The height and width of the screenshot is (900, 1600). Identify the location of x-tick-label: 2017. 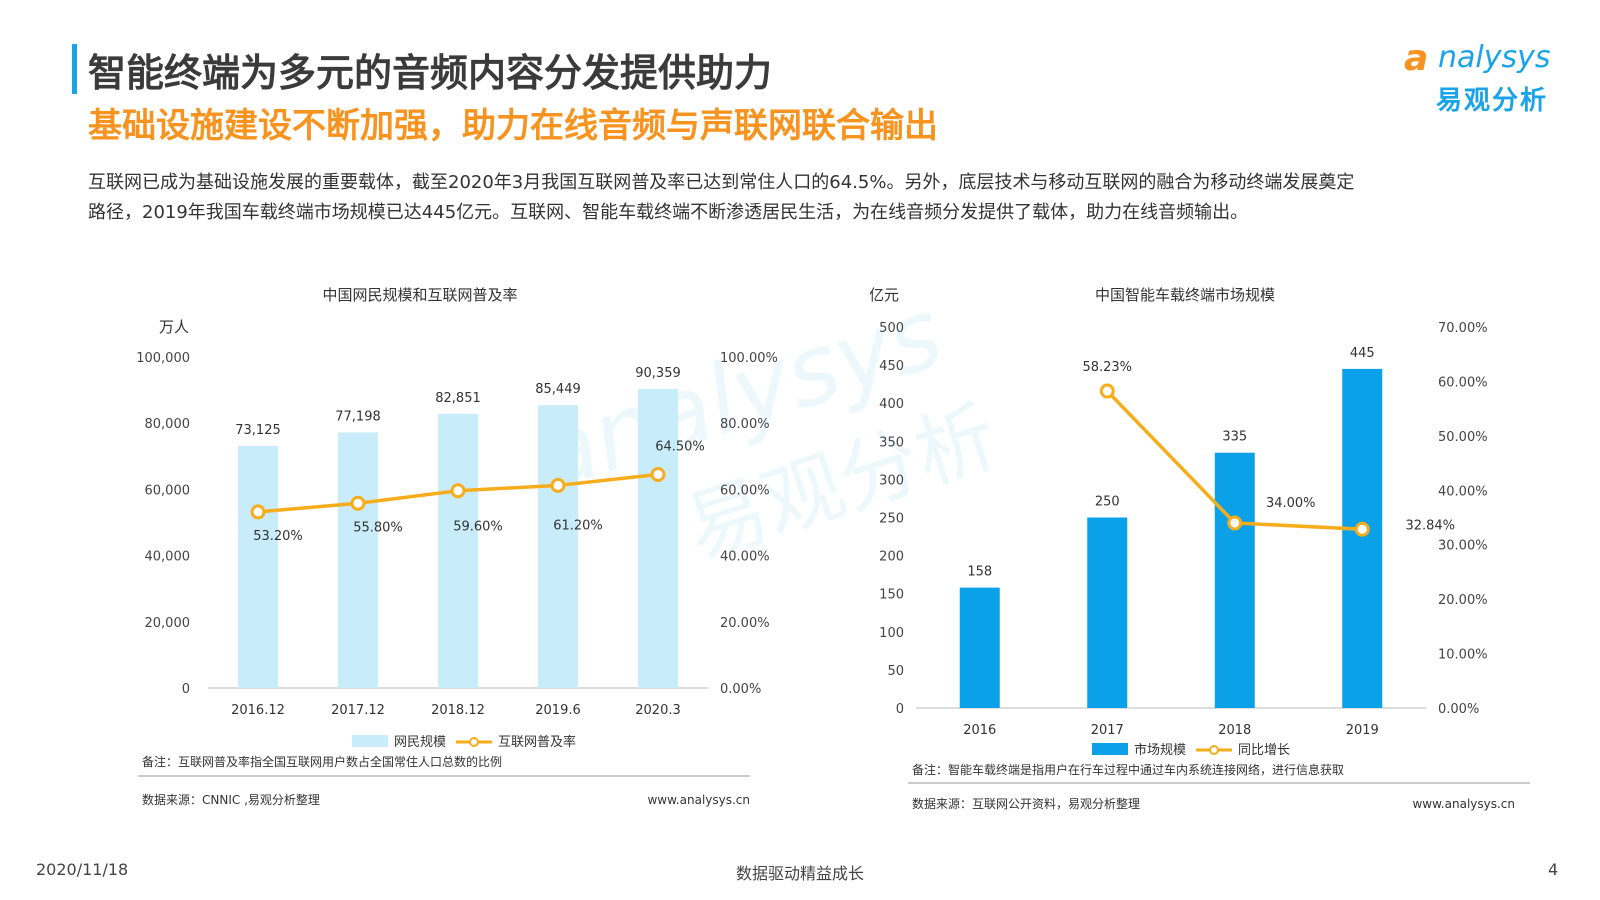
(1107, 730).